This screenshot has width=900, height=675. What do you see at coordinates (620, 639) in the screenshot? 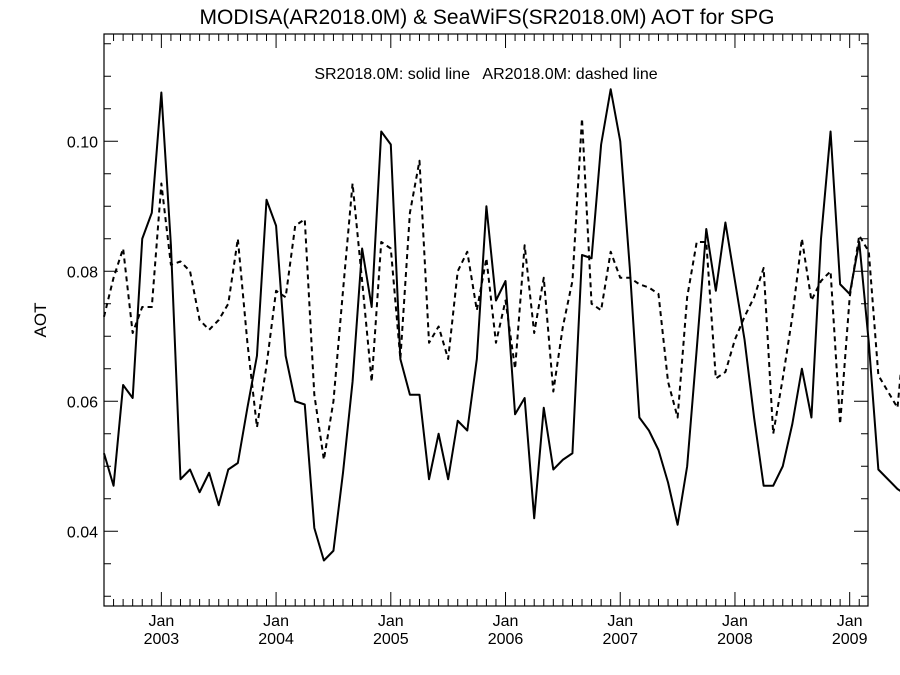
I see `x-tick-label-year: 2007` at bounding box center [620, 639].